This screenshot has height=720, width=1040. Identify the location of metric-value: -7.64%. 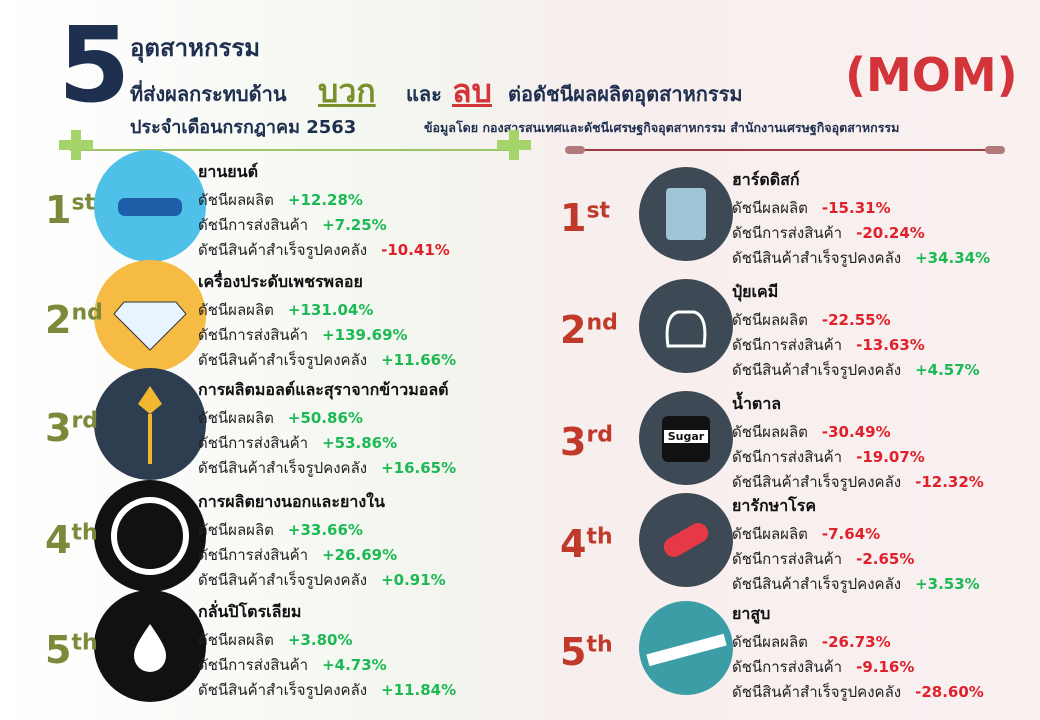
(851, 534).